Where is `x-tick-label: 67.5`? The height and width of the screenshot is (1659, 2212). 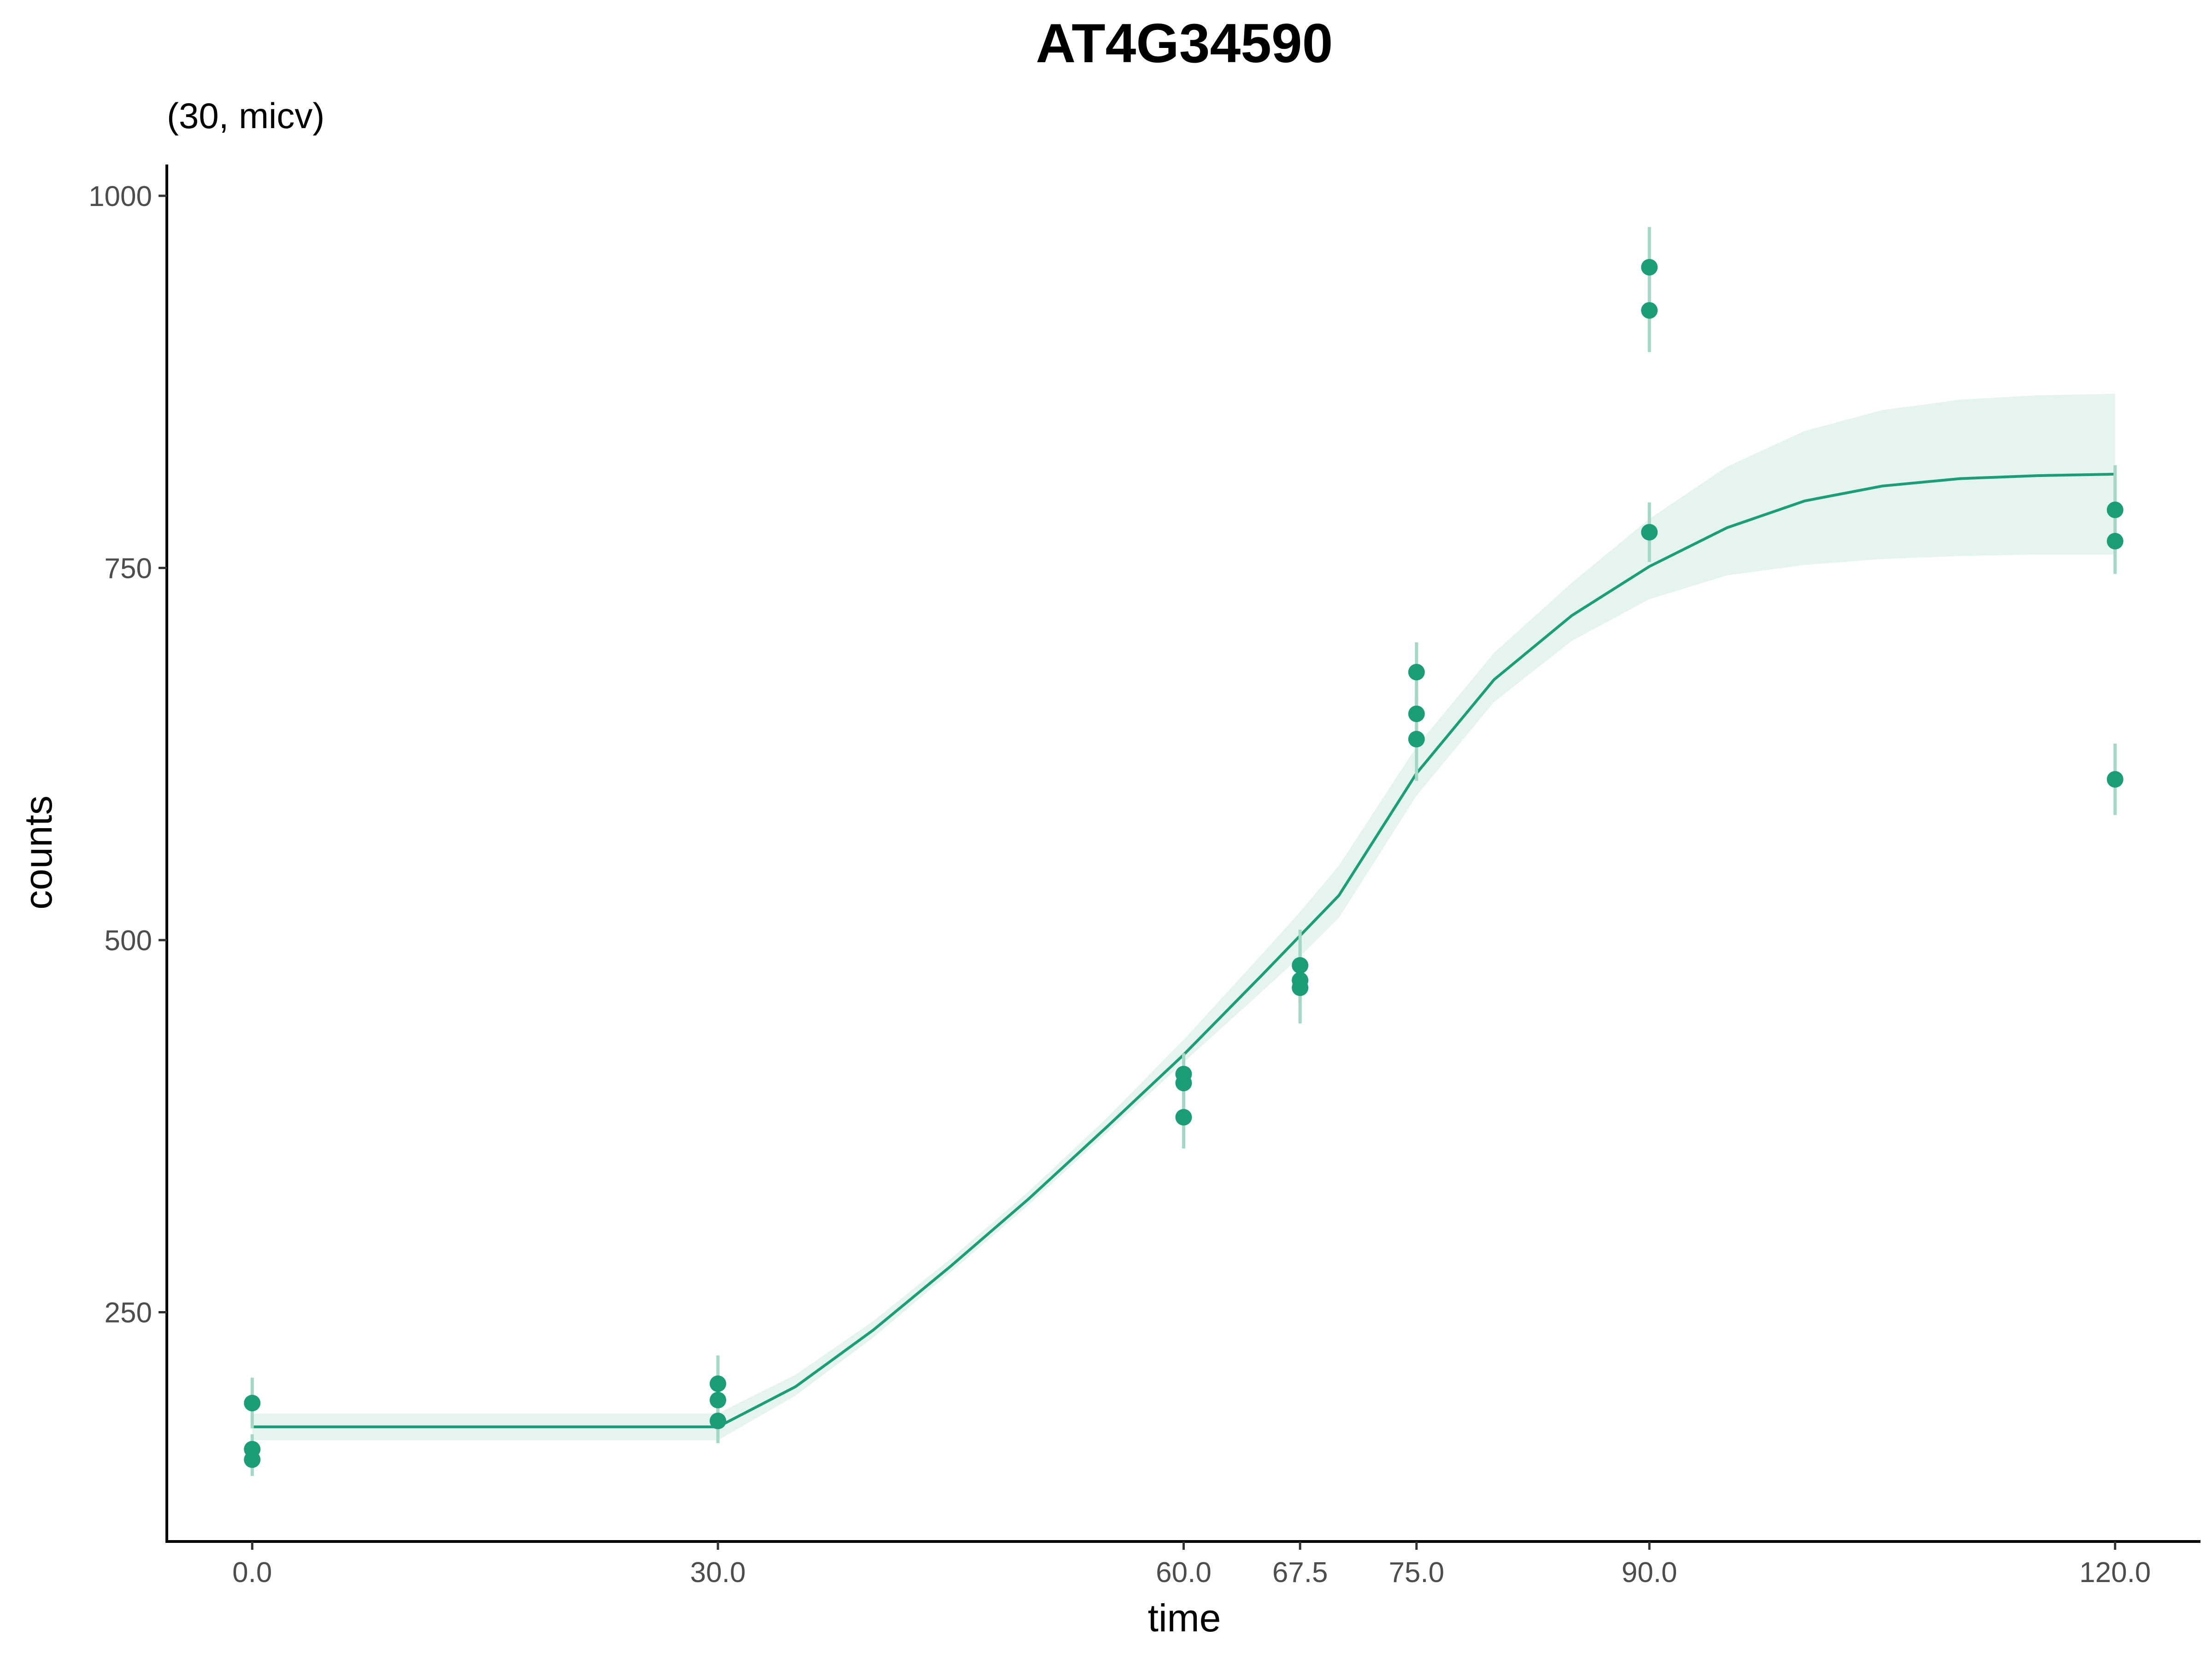 x-tick-label: 67.5 is located at coordinates (1300, 1572).